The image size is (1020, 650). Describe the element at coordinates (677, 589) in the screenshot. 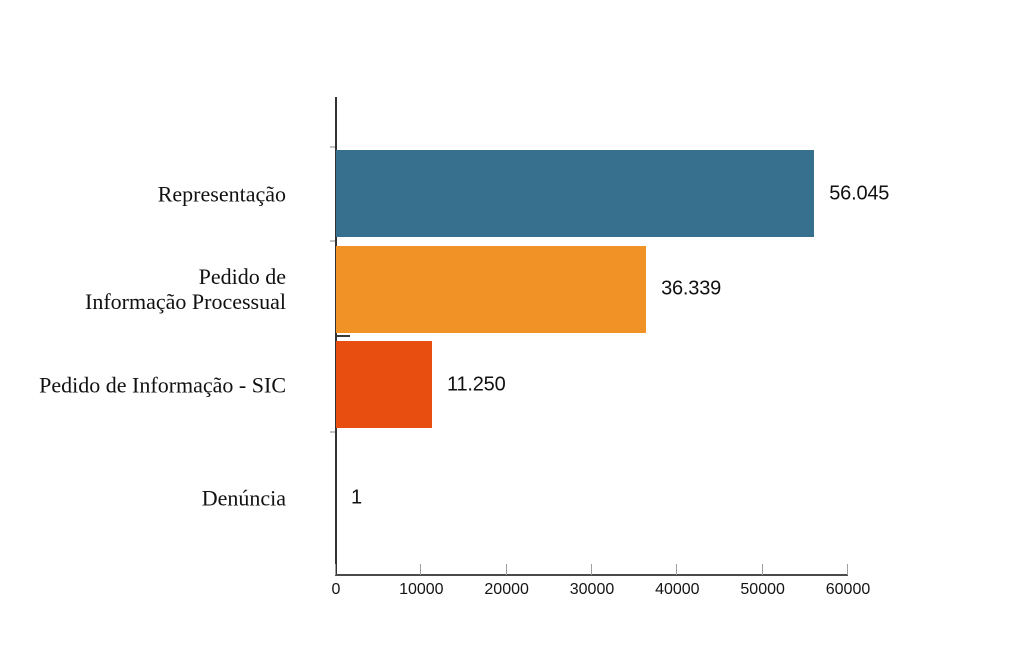

I see `x-axis-tick-label: 40000` at that location.